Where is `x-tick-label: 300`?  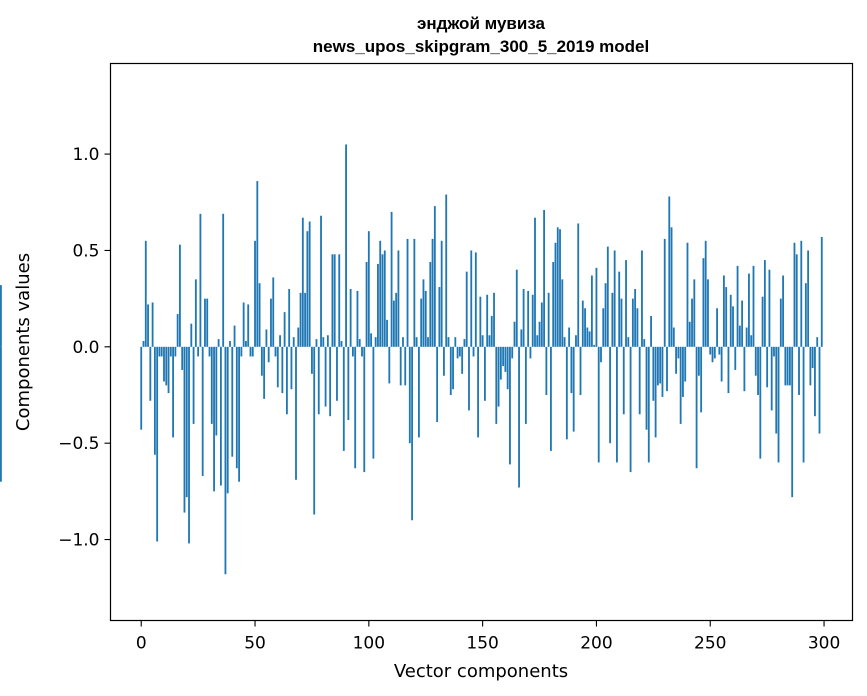
x-tick-label: 300 is located at coordinates (824, 644).